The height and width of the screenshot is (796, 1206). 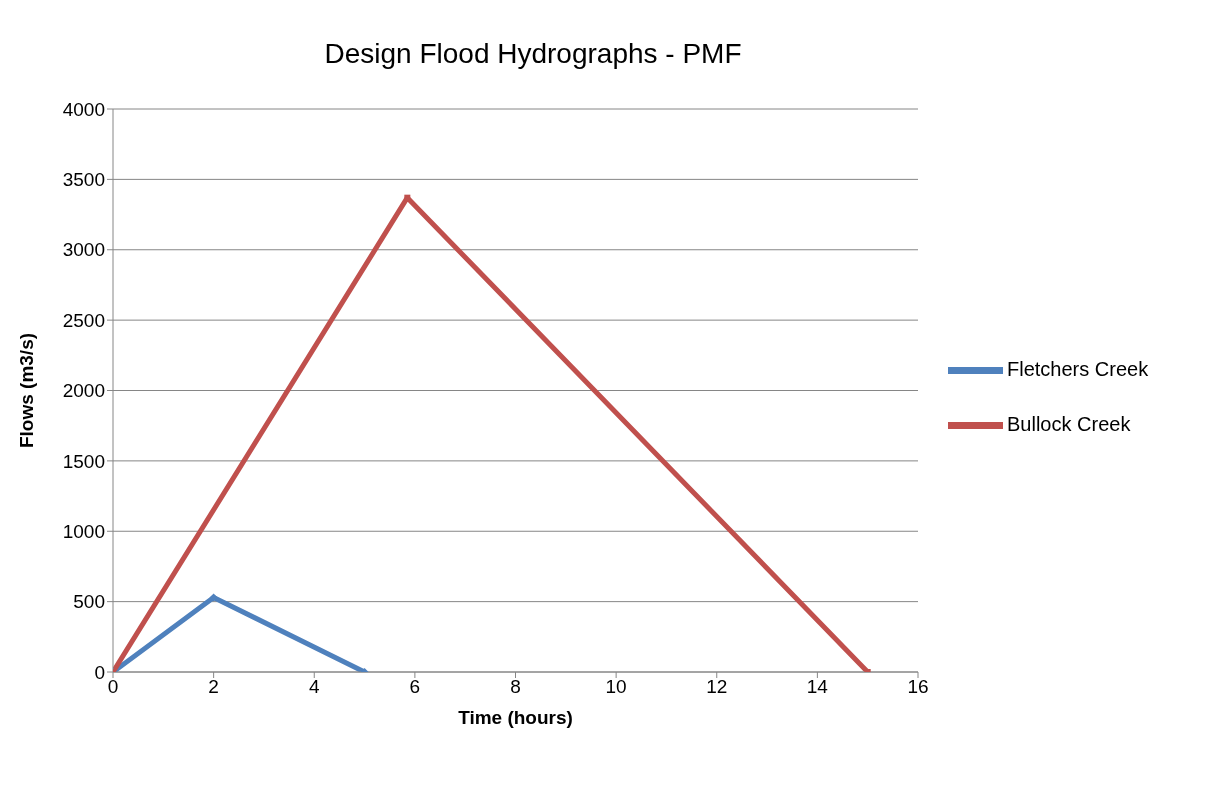 What do you see at coordinates (616, 687) in the screenshot?
I see `x-tick-label: 10` at bounding box center [616, 687].